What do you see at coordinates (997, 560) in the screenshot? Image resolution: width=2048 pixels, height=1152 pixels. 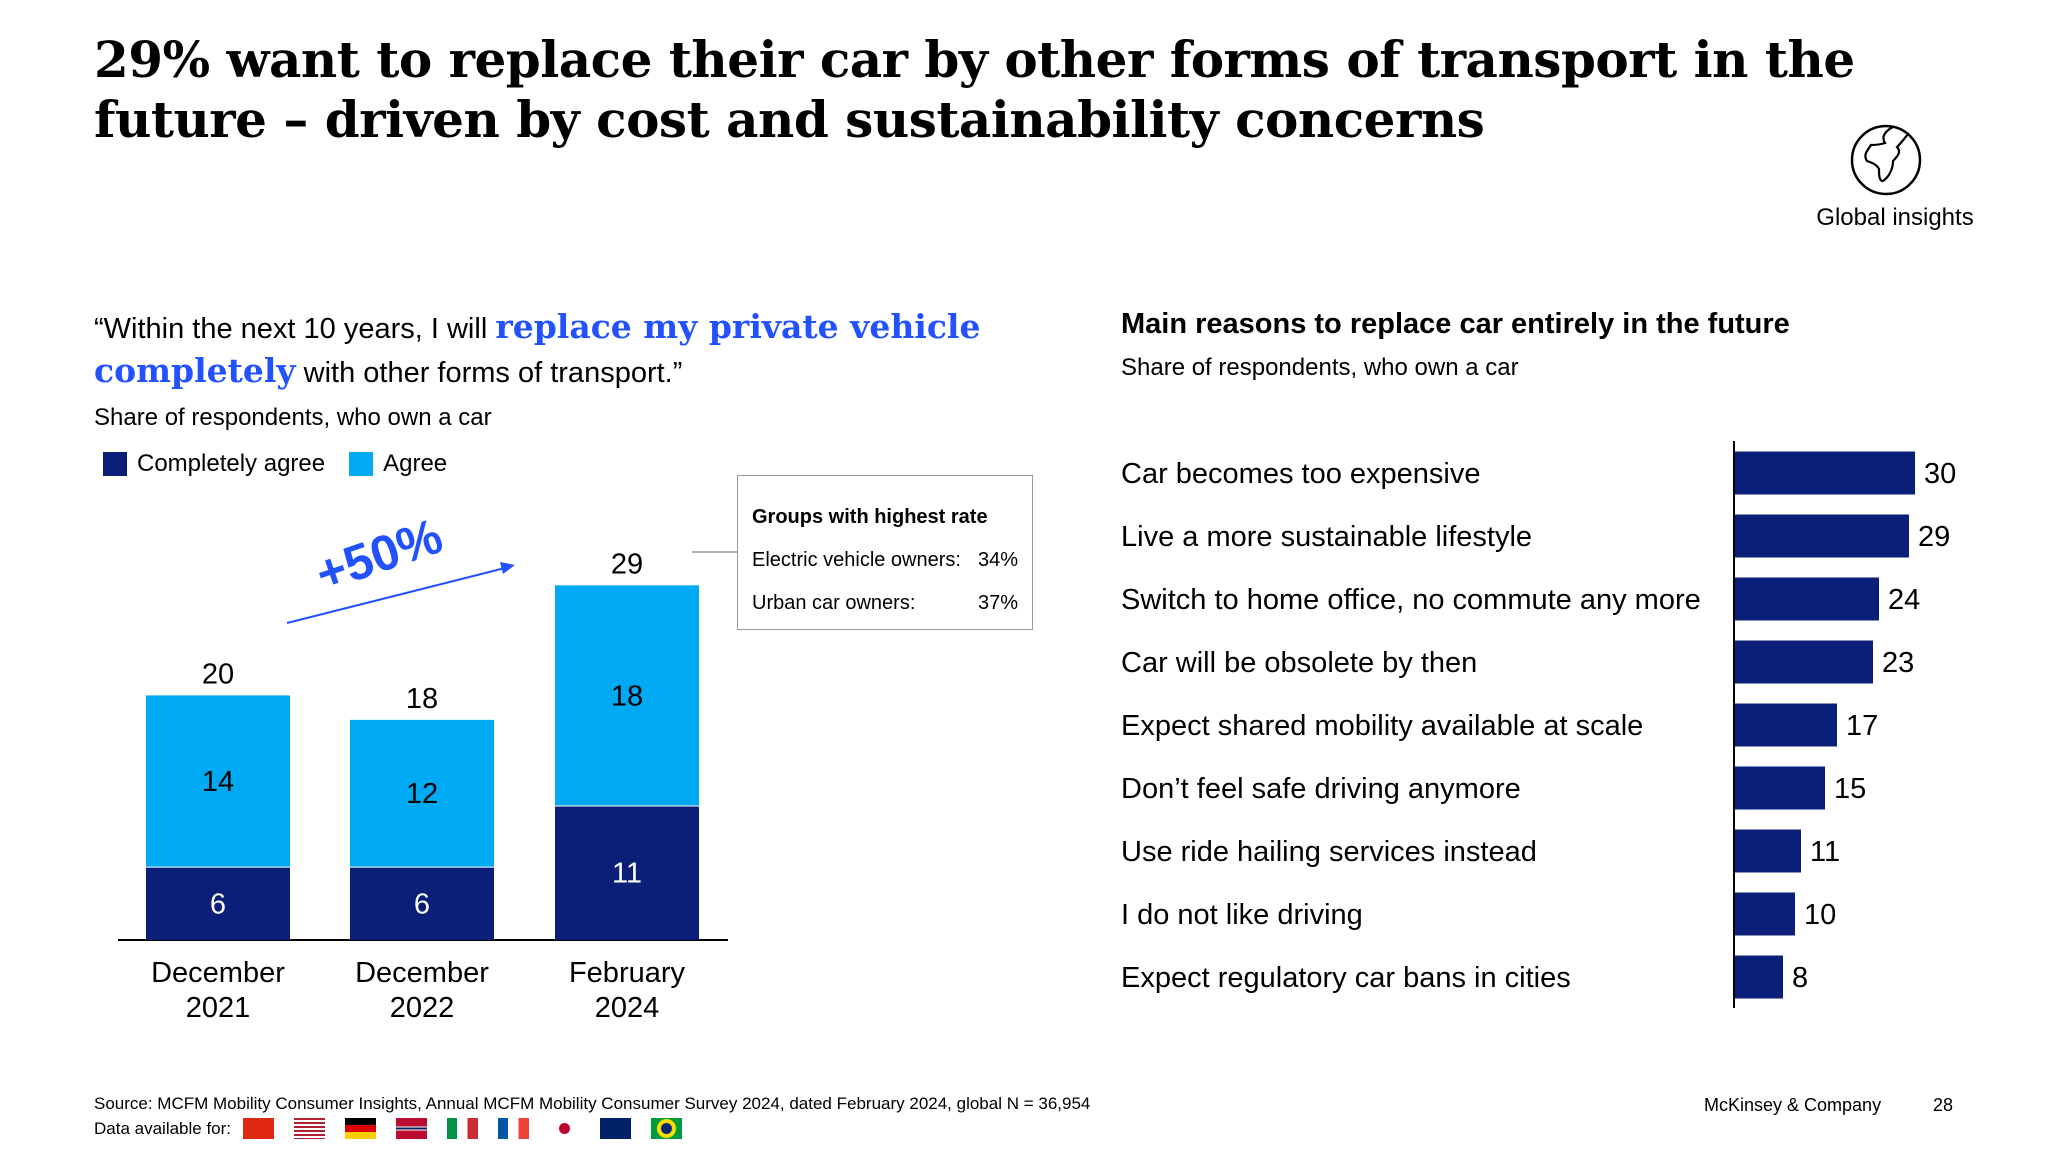 I see `callout-value: 34%` at bounding box center [997, 560].